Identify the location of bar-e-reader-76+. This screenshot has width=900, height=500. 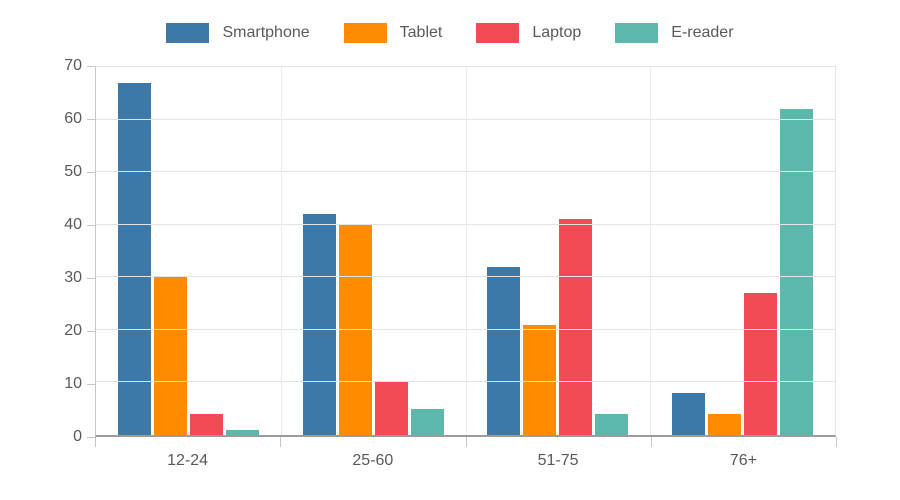
(797, 272).